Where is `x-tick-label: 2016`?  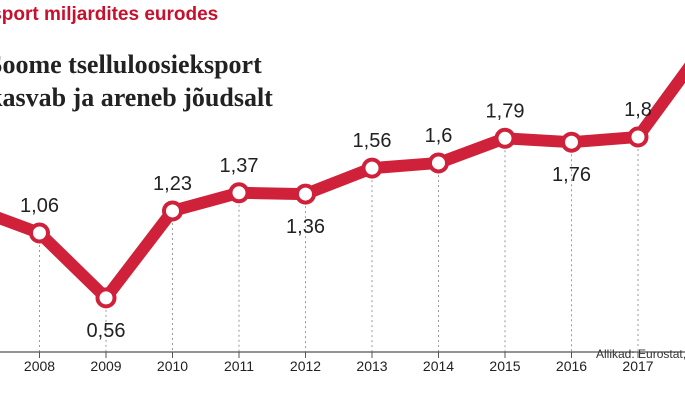
x-tick-label: 2016 is located at coordinates (571, 366).